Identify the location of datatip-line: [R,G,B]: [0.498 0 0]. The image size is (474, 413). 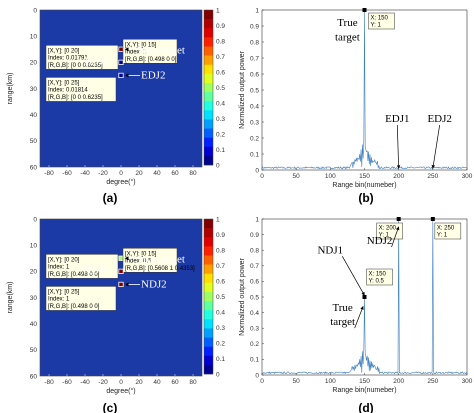
(74, 275).